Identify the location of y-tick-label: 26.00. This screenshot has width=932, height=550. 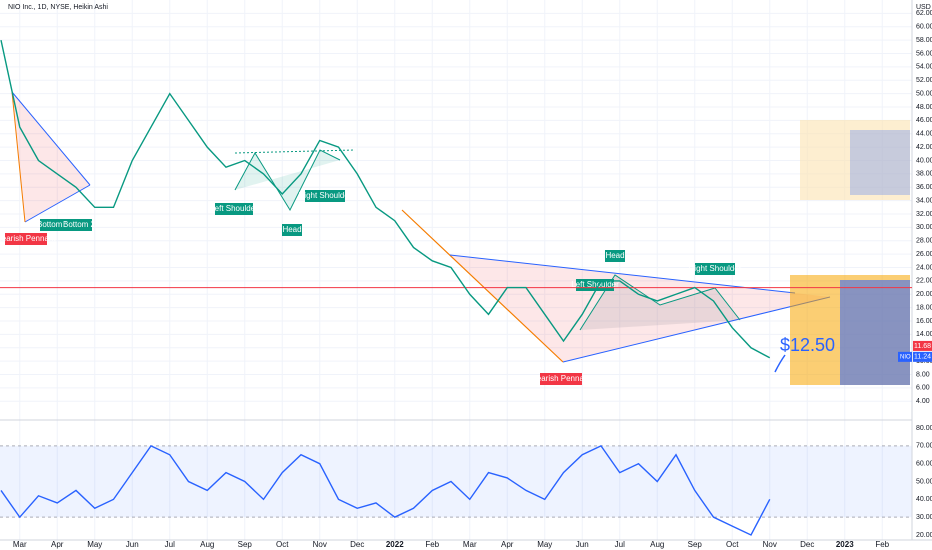
(924, 254).